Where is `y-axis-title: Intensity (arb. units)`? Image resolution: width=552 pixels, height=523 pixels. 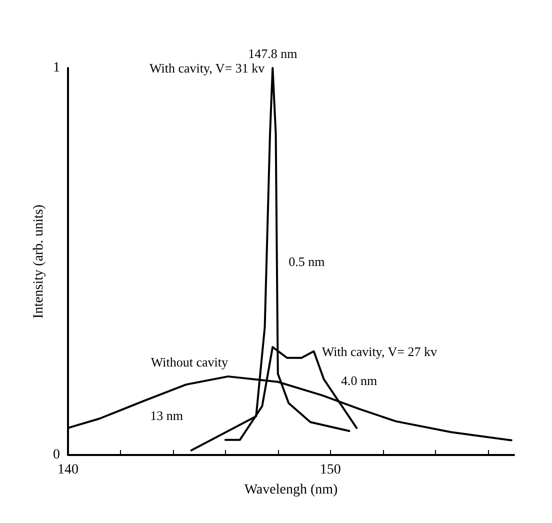 y-axis-title: Intensity (arb. units) is located at coordinates (39, 261).